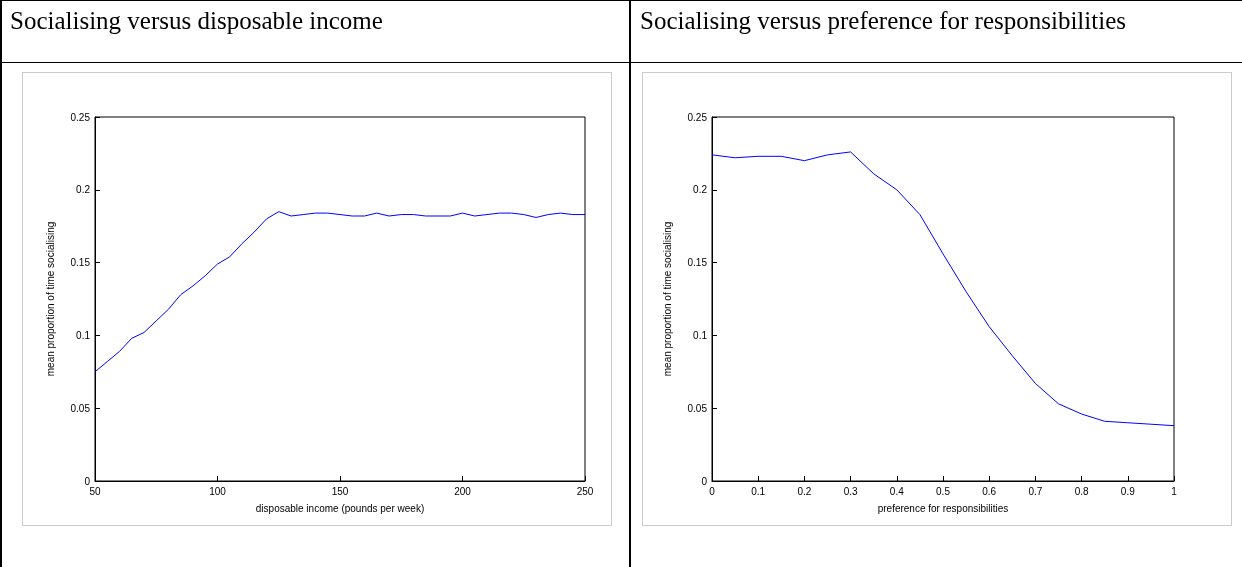 This screenshot has width=1242, height=567. Describe the element at coordinates (850, 491) in the screenshot. I see `x-tick-label: 0.3` at that location.